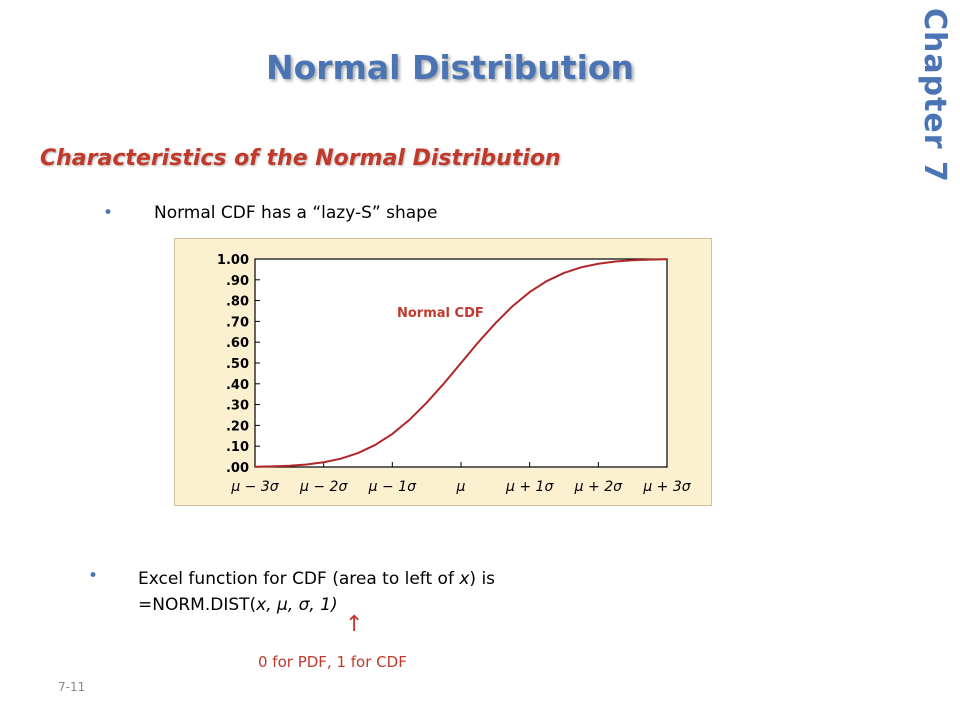 The image size is (960, 720). Describe the element at coordinates (296, 213) in the screenshot. I see `bullet-text: Normal CDF has a “lazy-S” shape` at that location.